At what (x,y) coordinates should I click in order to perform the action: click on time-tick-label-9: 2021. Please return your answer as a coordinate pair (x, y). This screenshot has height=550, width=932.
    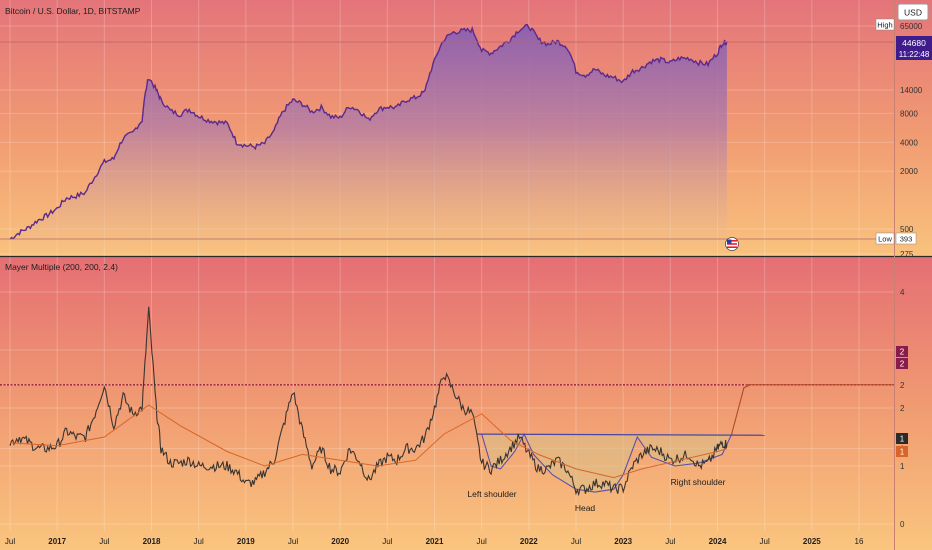
    Looking at the image, I should click on (435, 541).